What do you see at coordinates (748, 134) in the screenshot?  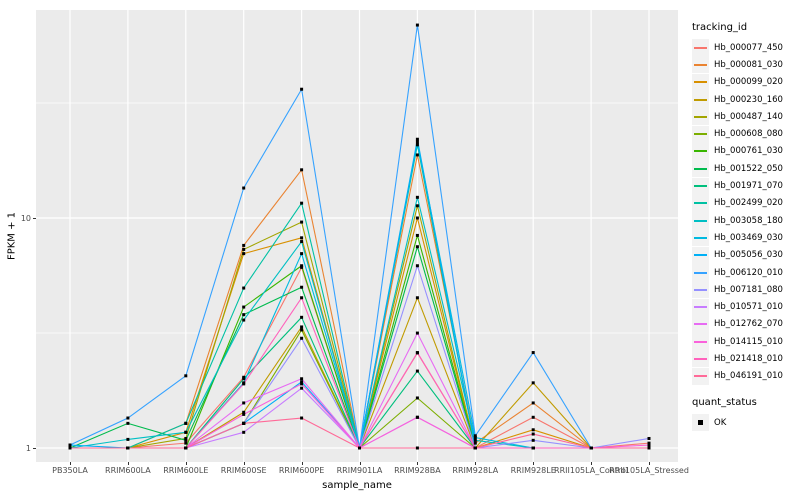 I see `legend-item-label: Hb_000608_080` at bounding box center [748, 134].